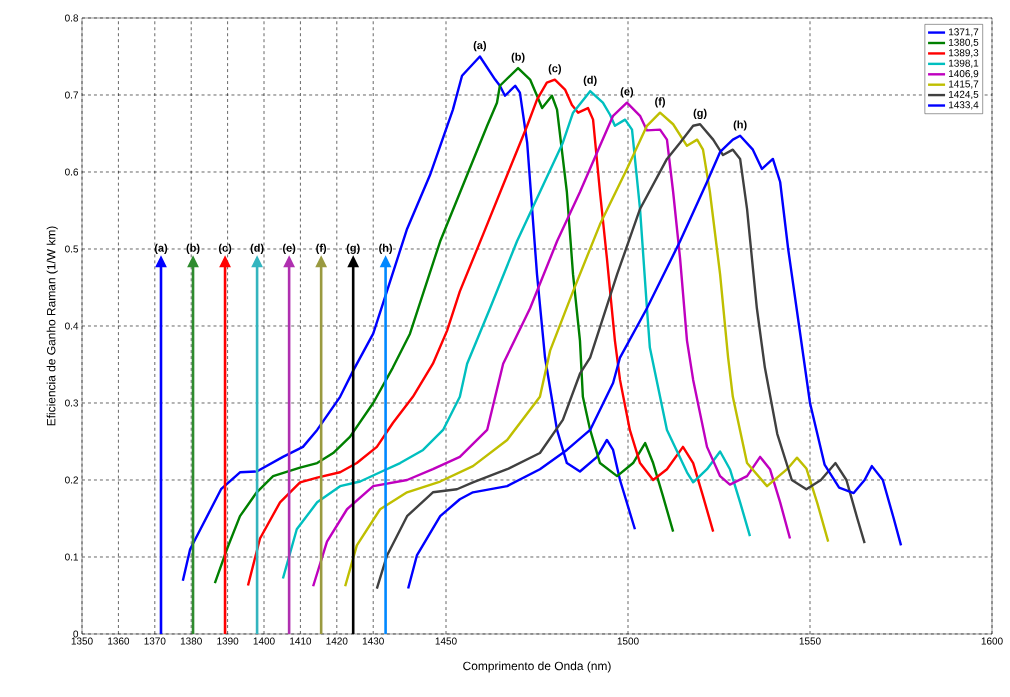  What do you see at coordinates (72, 403) in the screenshot?
I see `y-tick-label: 0.3` at bounding box center [72, 403].